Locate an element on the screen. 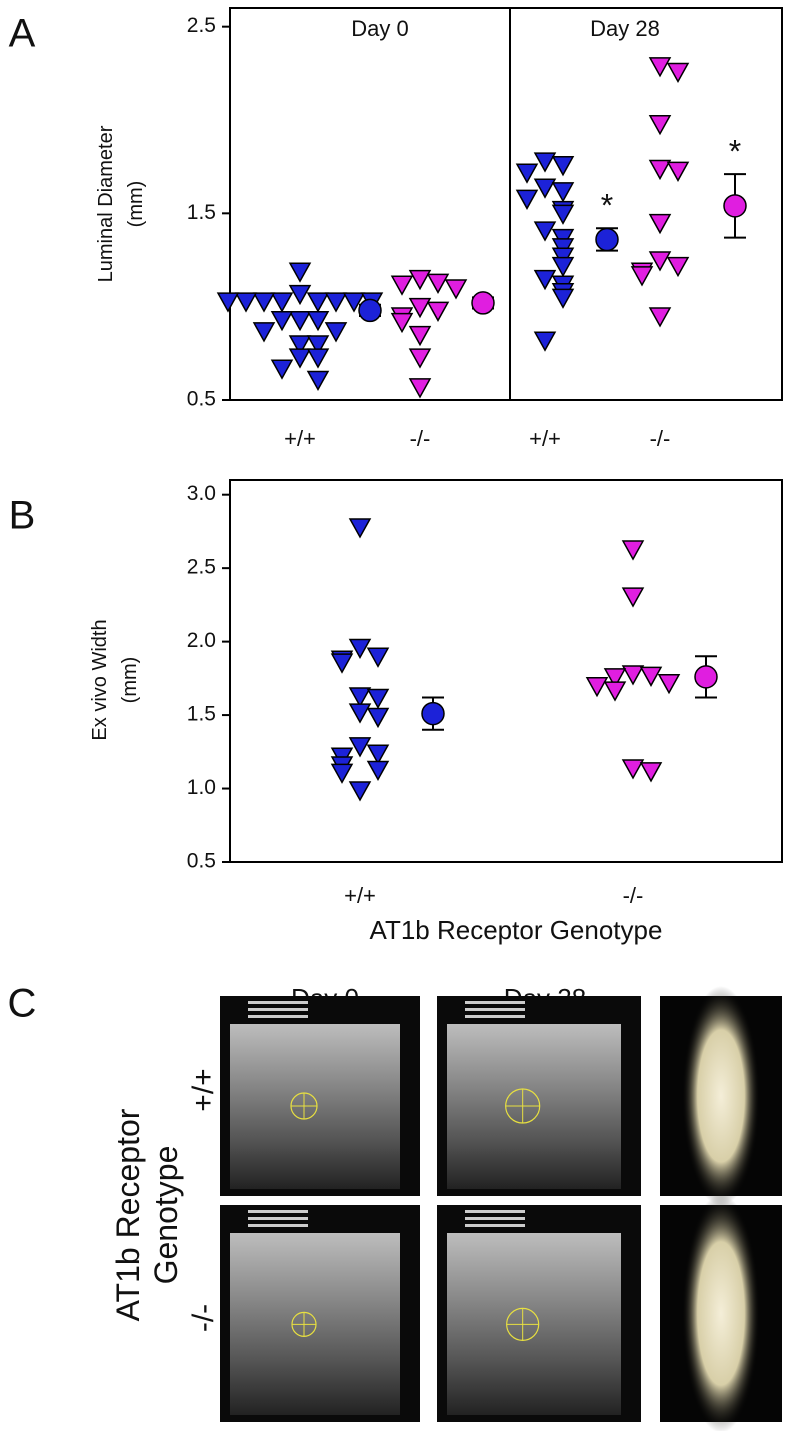 The width and height of the screenshot is (789, 1436). panel-letter: C is located at coordinates (22, 1004).